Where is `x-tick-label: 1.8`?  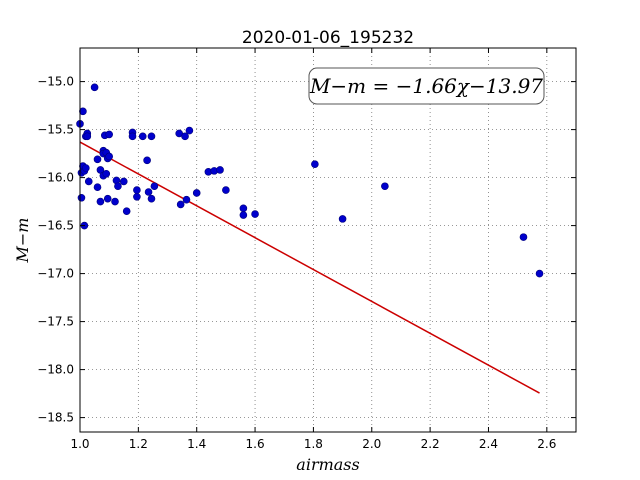
x-tick-label: 1.8 is located at coordinates (313, 444).